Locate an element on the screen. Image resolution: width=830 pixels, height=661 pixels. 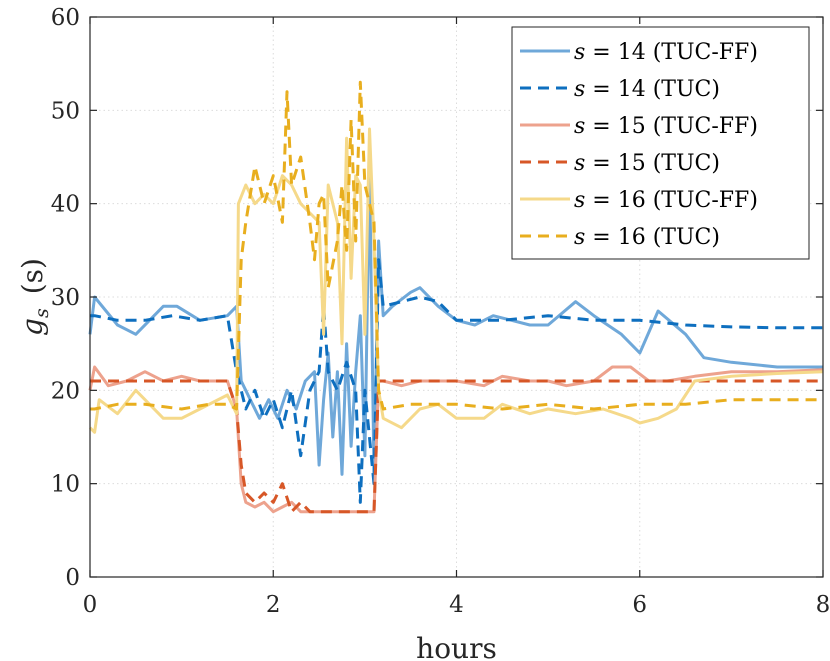
y-axis-label-subscript: s is located at coordinates (42, 313).